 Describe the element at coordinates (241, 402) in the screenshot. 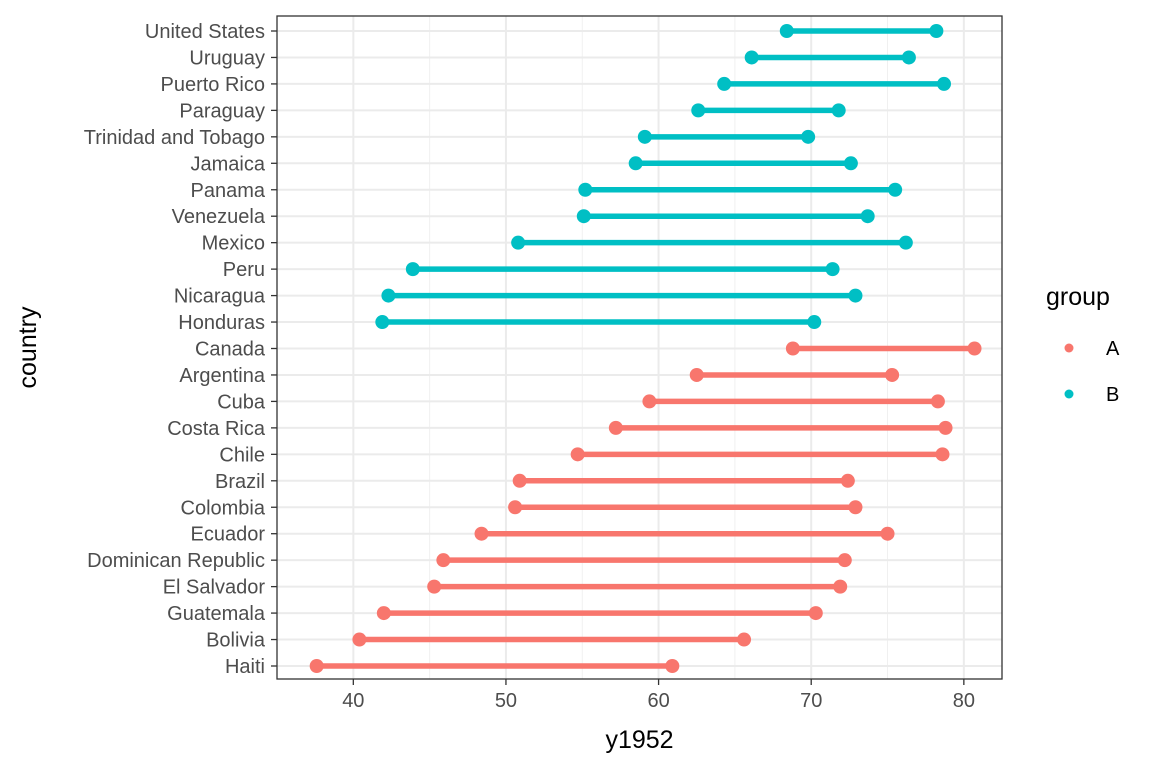

I see `y-tick-label: Cuba` at that location.